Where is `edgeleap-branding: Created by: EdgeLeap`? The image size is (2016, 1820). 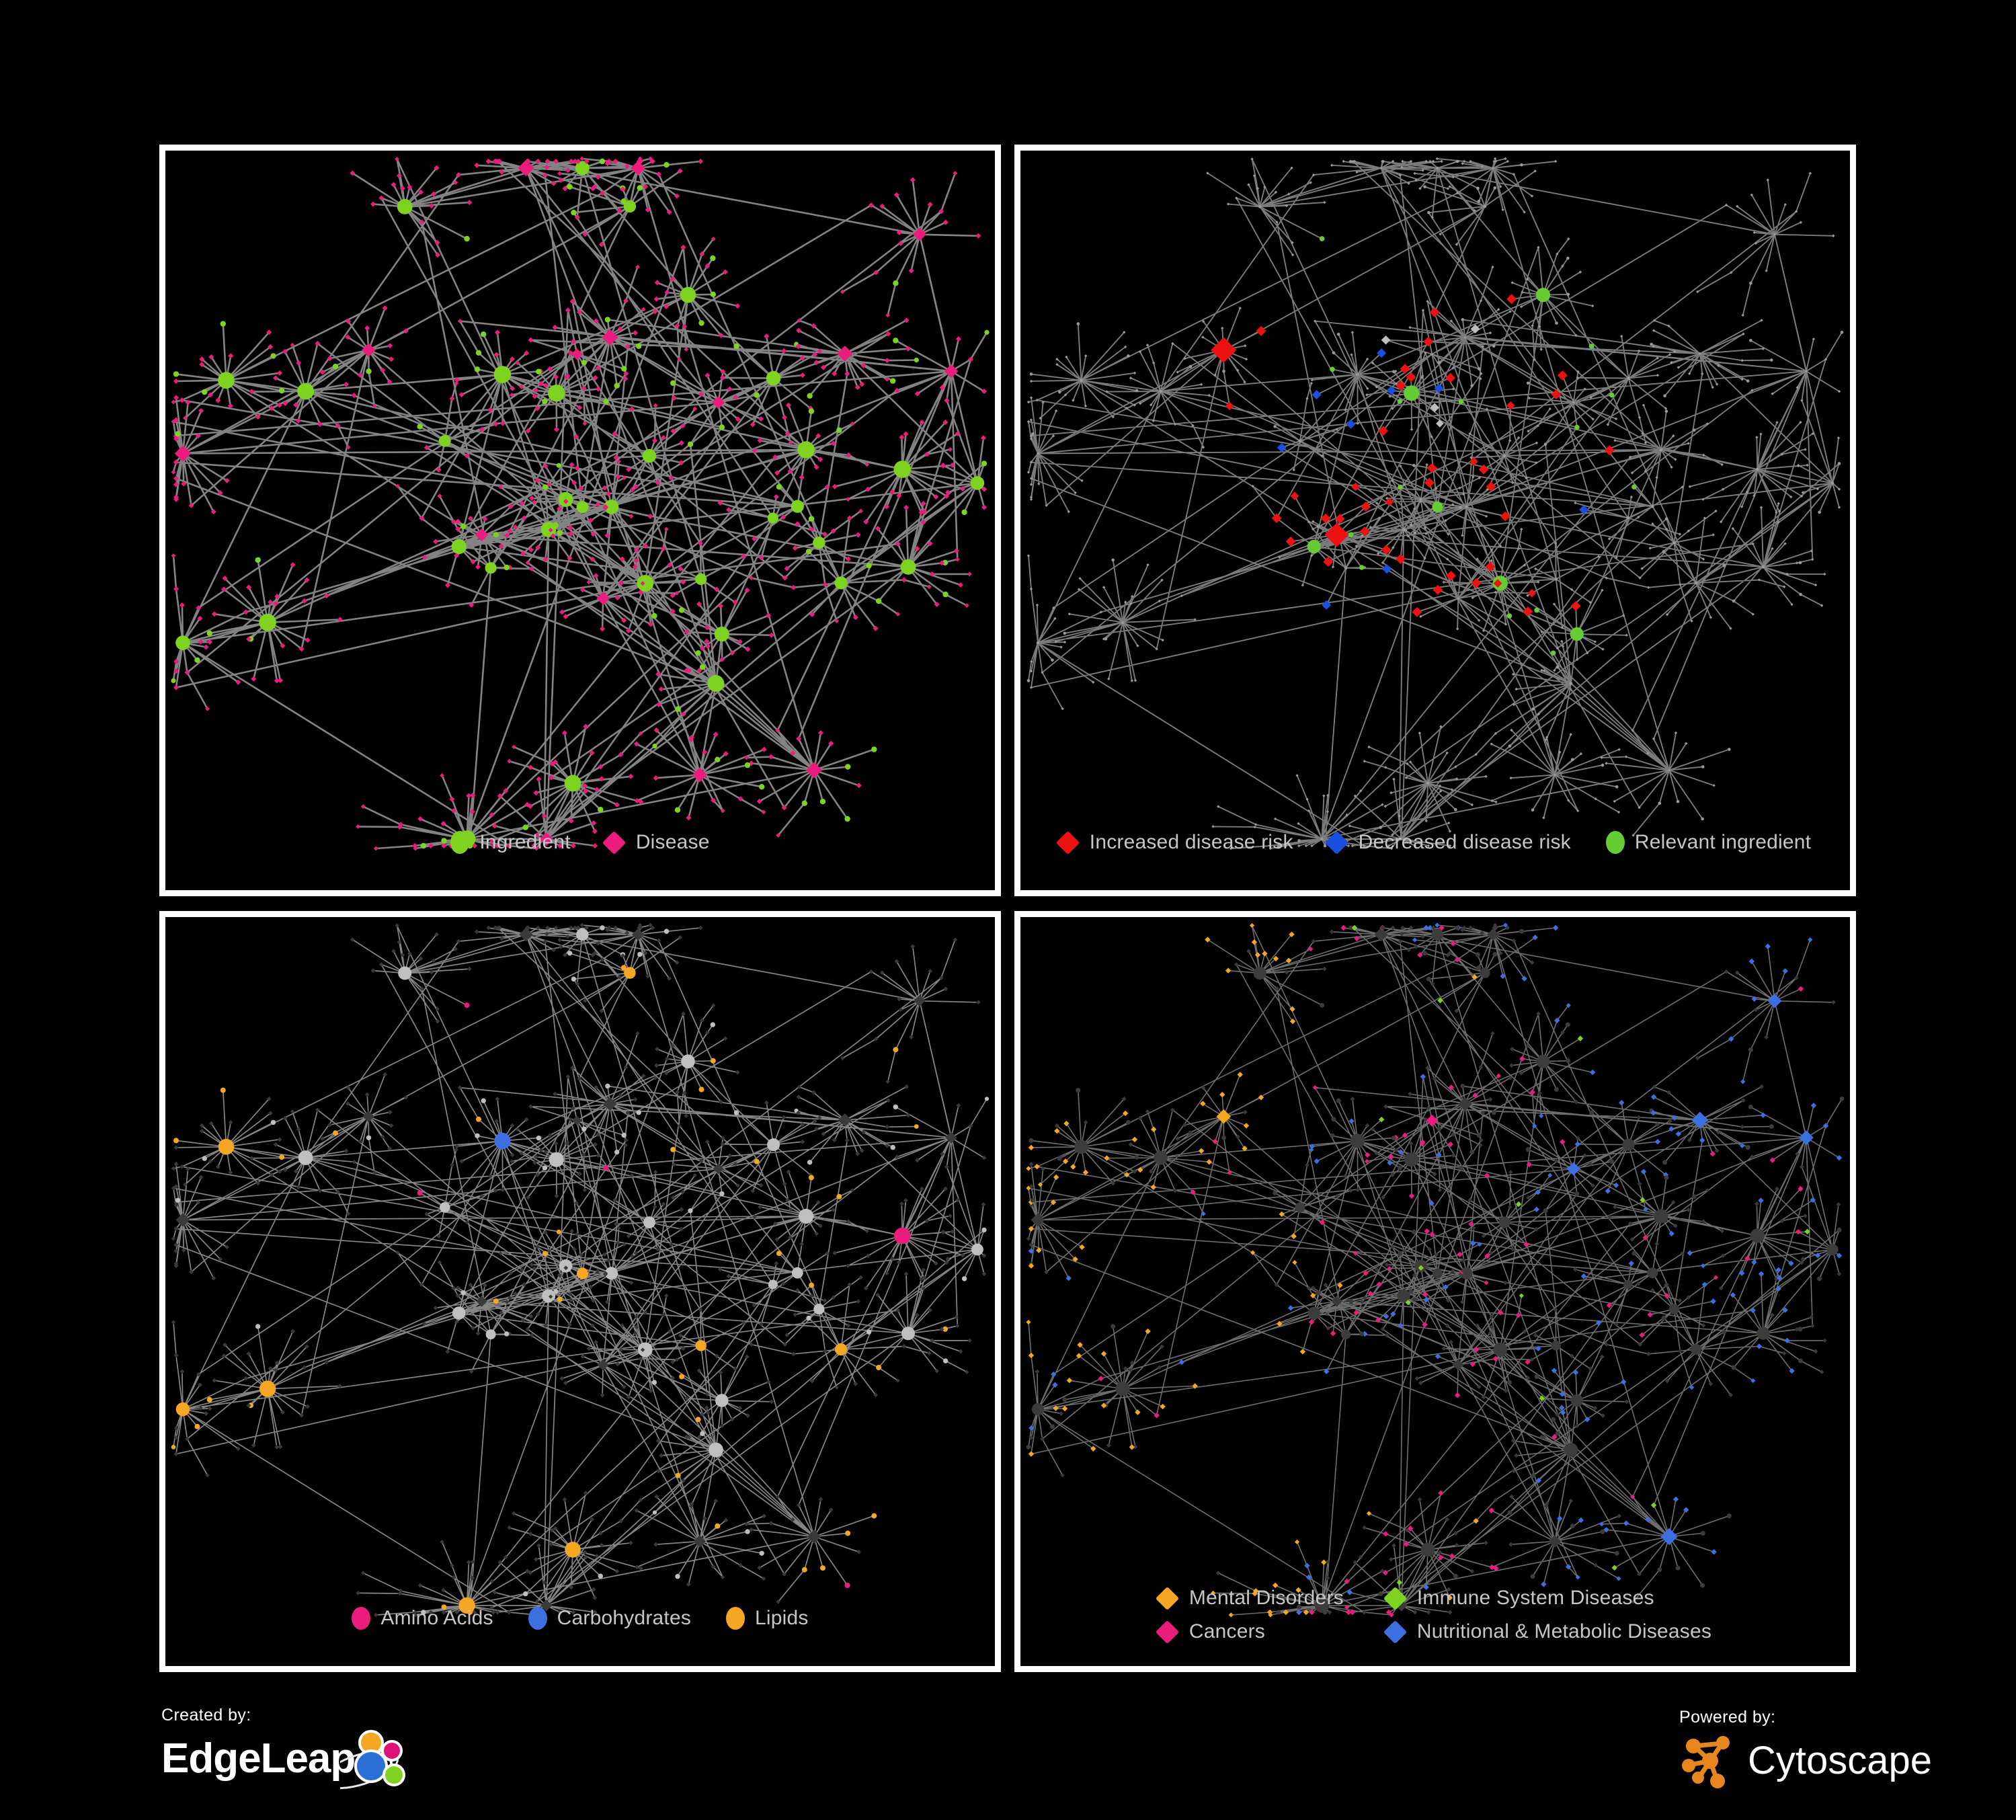
edgeleap-branding: Created by: EdgeLeap is located at coordinates (287, 1748).